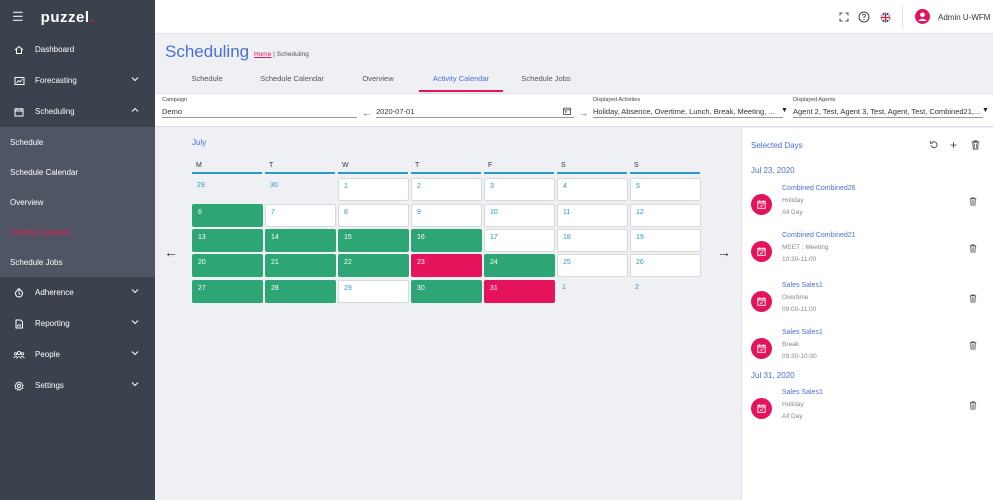  I want to click on arrow-right-icon: →, so click(583, 113).